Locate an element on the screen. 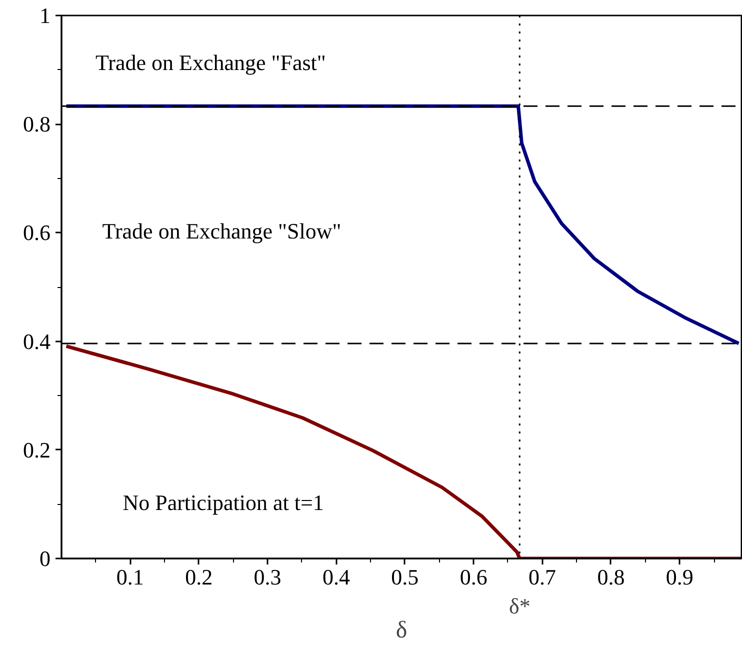 Image resolution: width=742 pixels, height=646 pixels. x-tick-label: 0.9 is located at coordinates (680, 577).